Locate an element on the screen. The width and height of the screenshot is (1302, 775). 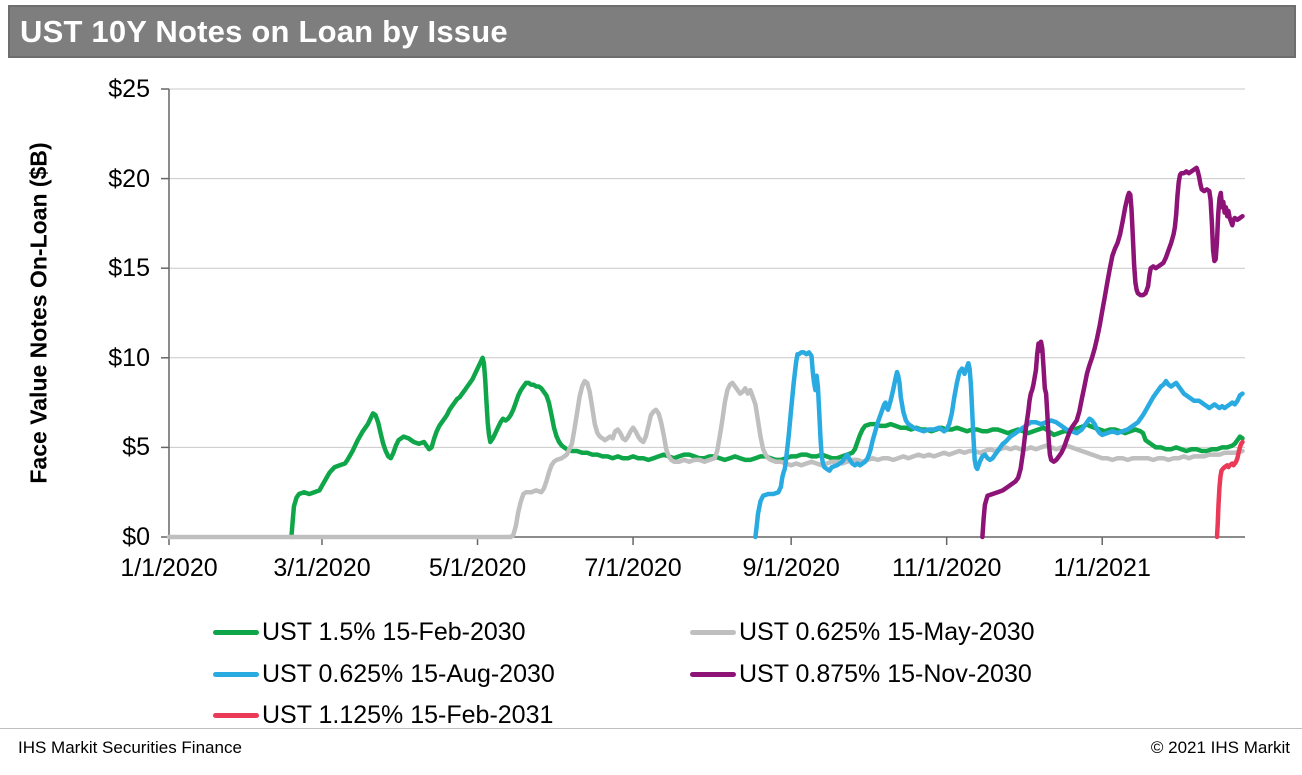
legend-item-ust-1p125-feb-2031: UST 1.125% 15-Feb-2031 is located at coordinates (451, 716).